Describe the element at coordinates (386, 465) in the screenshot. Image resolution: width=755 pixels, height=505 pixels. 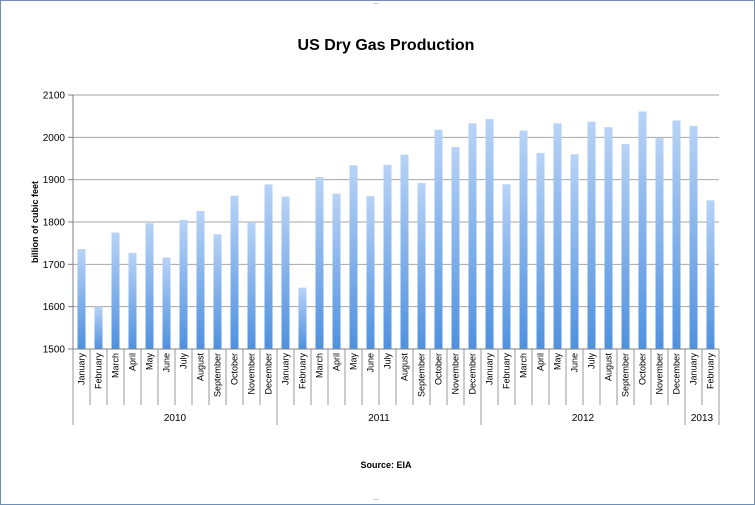
I see `source-note: Source: EIA` at that location.